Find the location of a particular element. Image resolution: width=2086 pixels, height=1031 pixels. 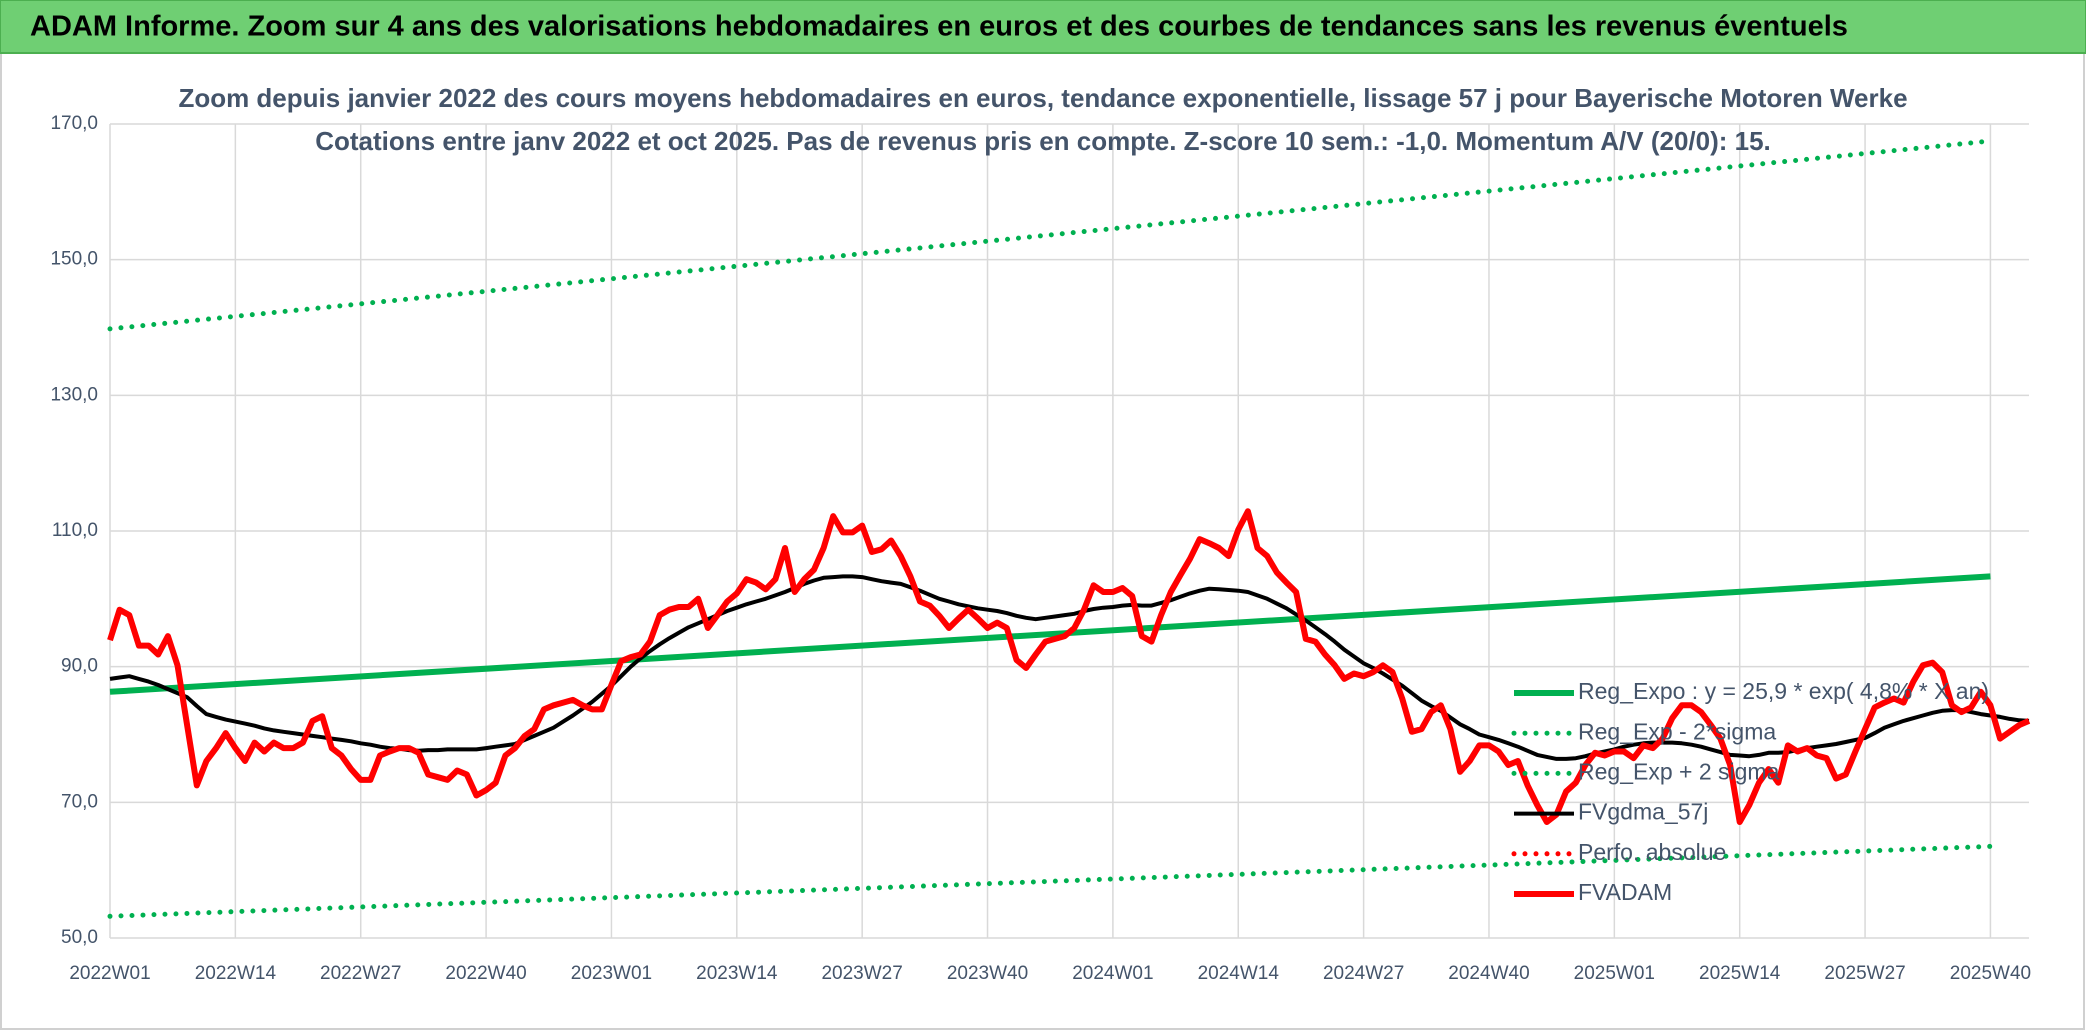

legend-label: Reg_Exp + 2 sigma is located at coordinates (1679, 771).